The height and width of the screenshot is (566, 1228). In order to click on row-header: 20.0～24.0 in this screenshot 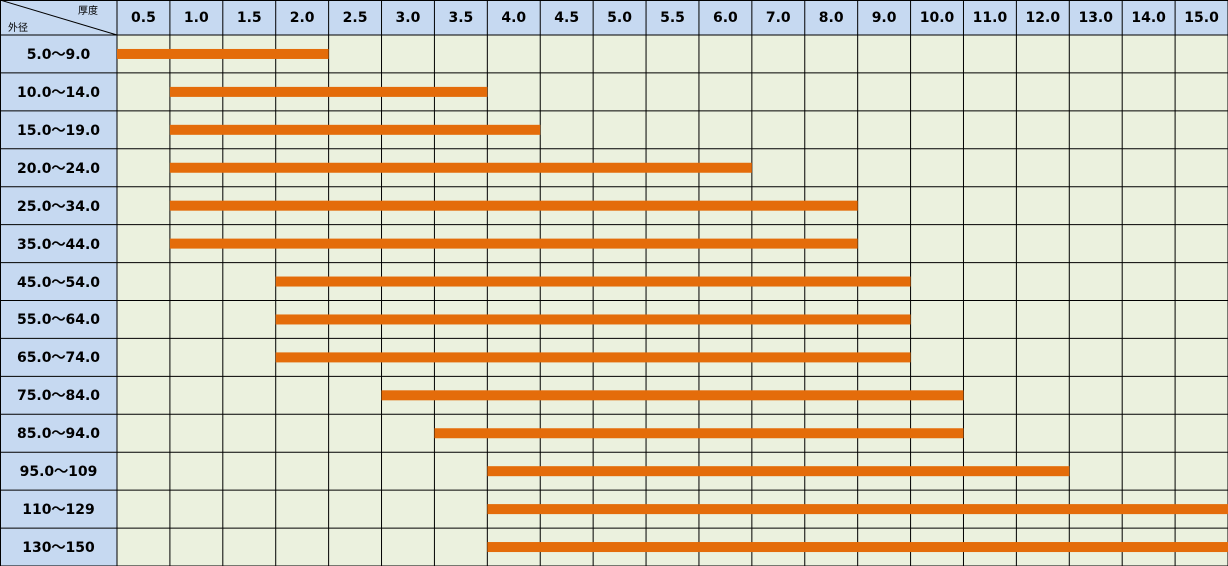, I will do `click(58, 168)`.